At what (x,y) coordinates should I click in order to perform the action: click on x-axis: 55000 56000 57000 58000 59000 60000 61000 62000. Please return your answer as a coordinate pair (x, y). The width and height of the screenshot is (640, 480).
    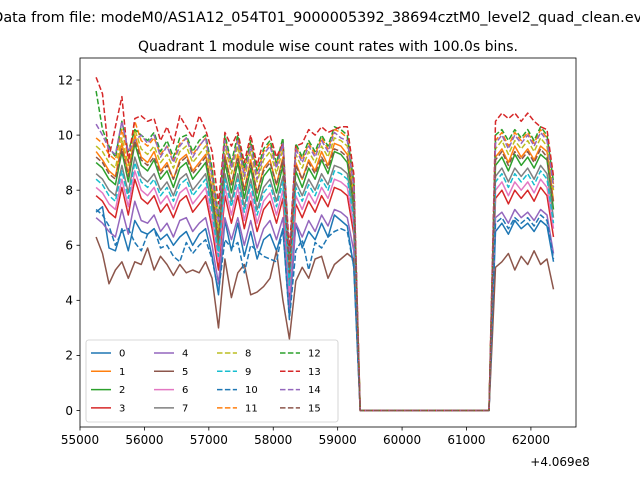
    Looking at the image, I should click on (305, 437).